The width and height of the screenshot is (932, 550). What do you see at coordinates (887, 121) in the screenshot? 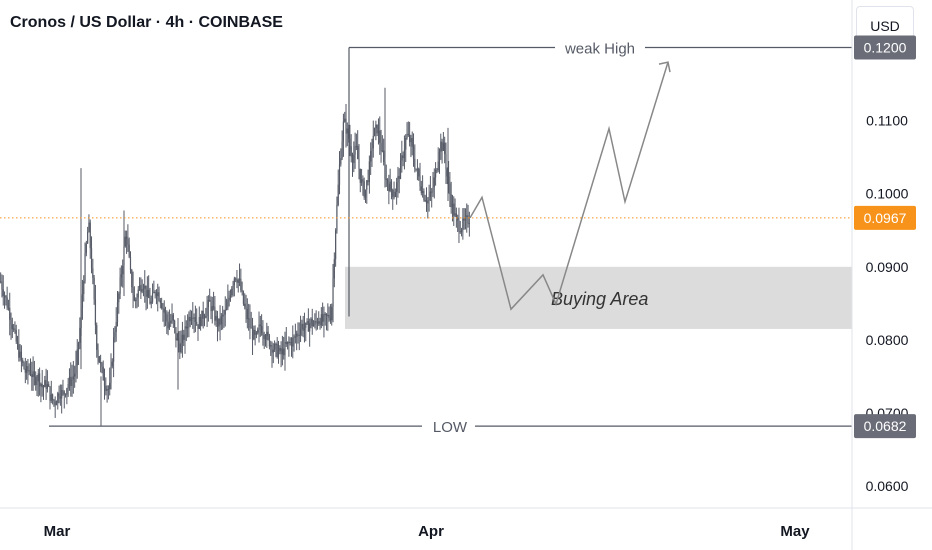
I see `y-tick-label: 0.1100` at bounding box center [887, 121].